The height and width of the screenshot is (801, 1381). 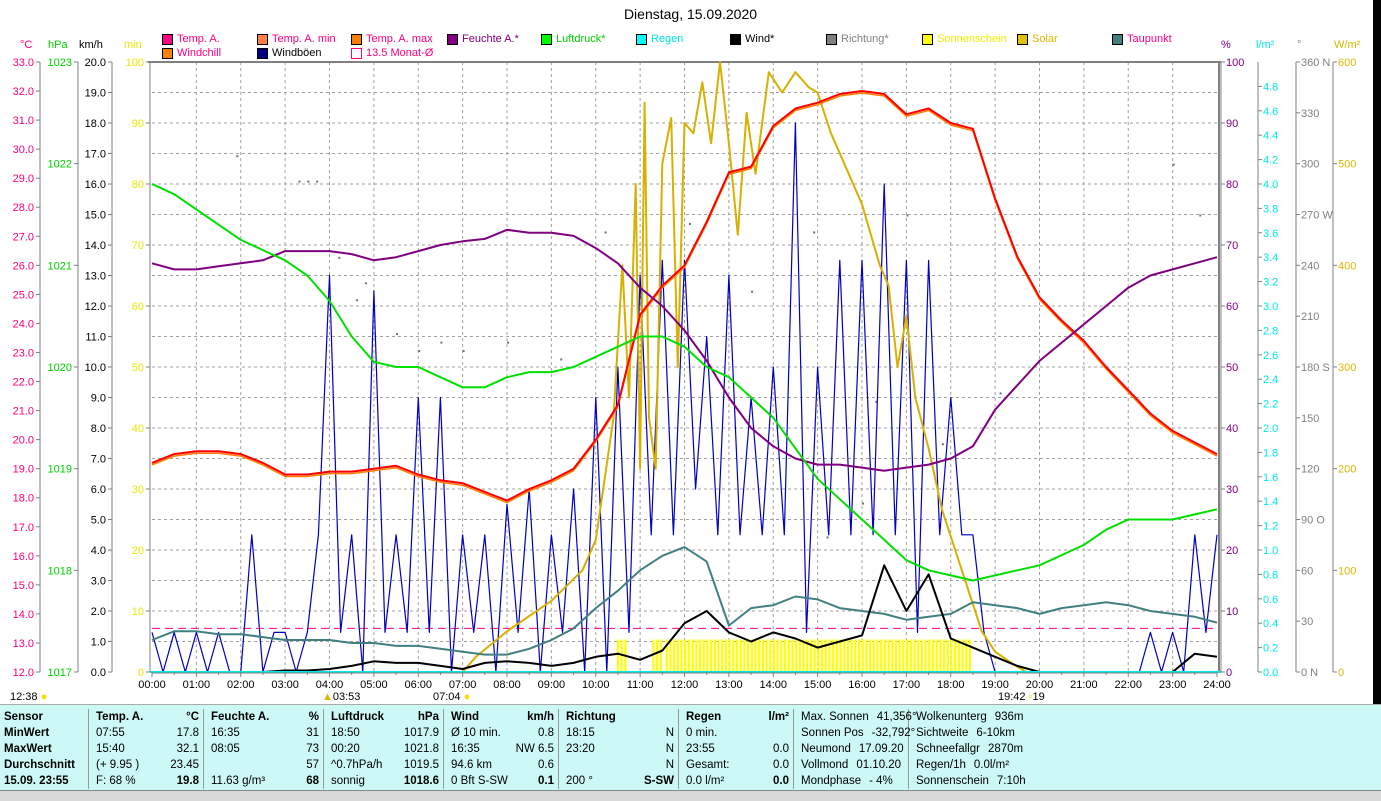 What do you see at coordinates (98, 551) in the screenshot?
I see `wind-tick-label: 4.0` at bounding box center [98, 551].